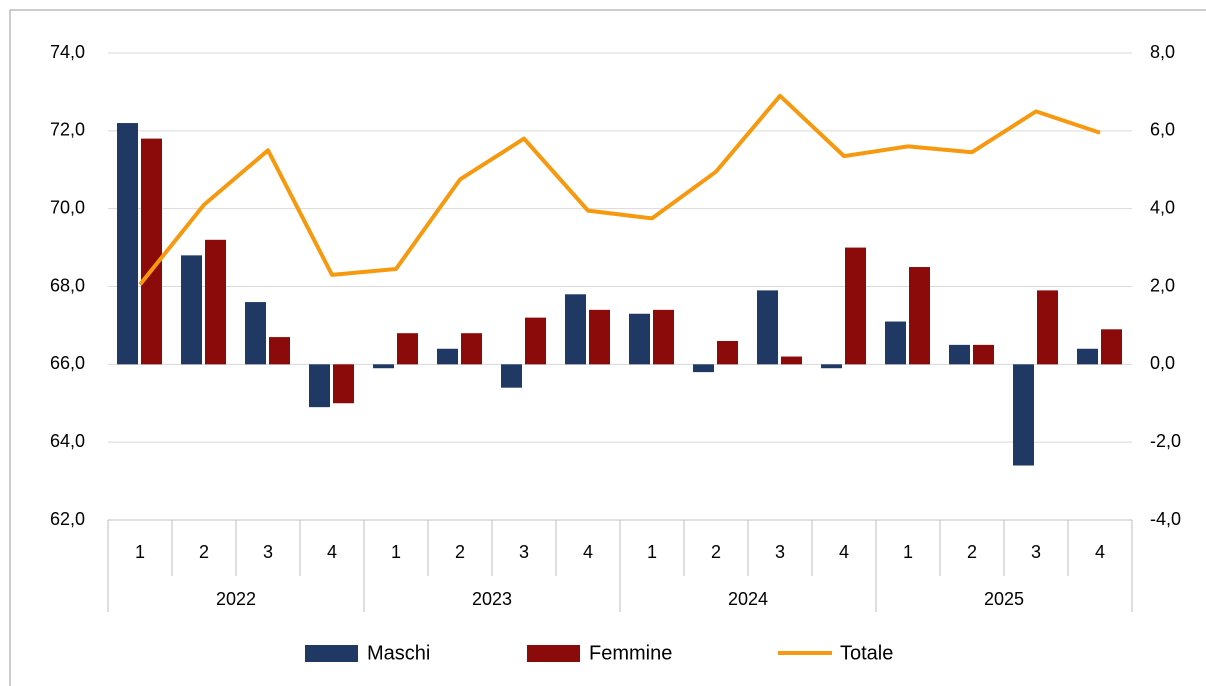 The height and width of the screenshot is (686, 1206). Describe the element at coordinates (1165, 441) in the screenshot. I see `y2-tick-label: -2,0` at that location.